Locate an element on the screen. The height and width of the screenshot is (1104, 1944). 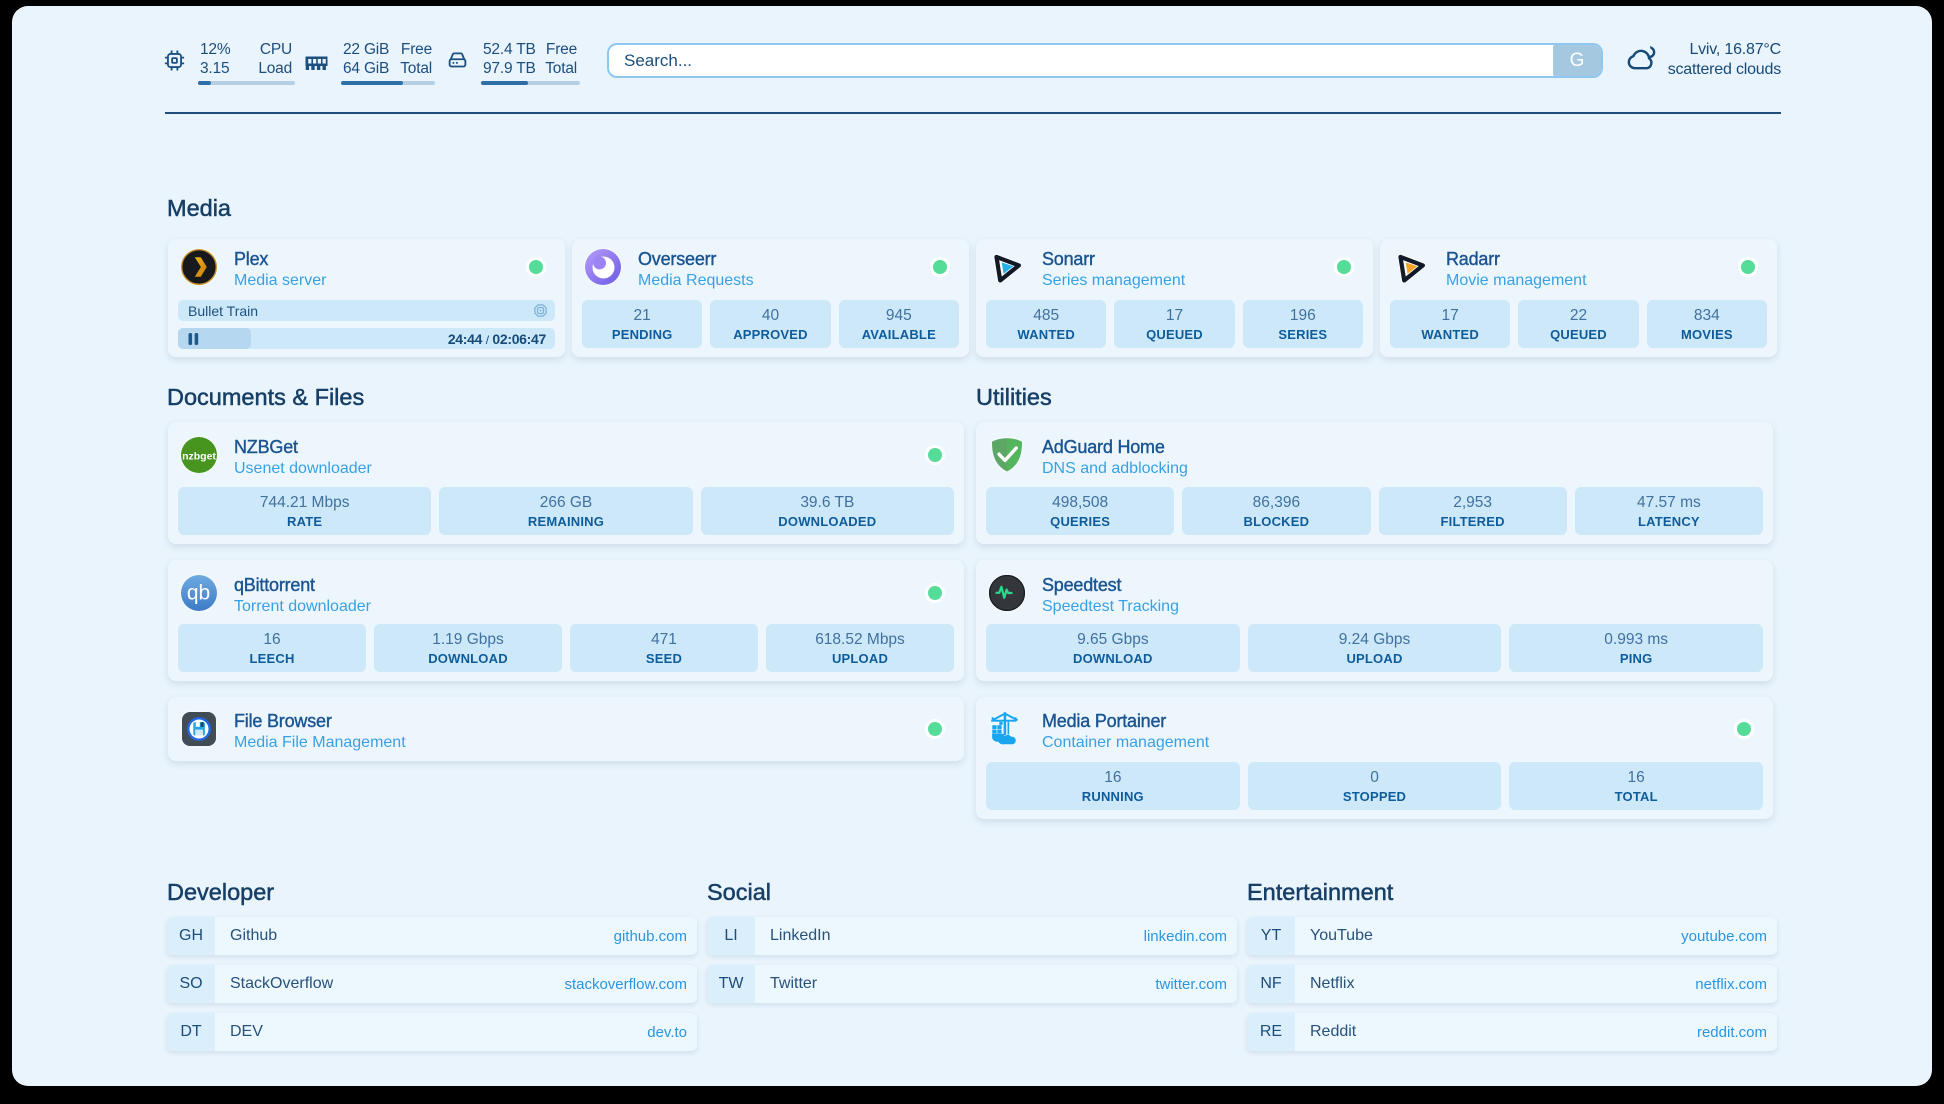
svg-text: nzbget is located at coordinates (199, 457).